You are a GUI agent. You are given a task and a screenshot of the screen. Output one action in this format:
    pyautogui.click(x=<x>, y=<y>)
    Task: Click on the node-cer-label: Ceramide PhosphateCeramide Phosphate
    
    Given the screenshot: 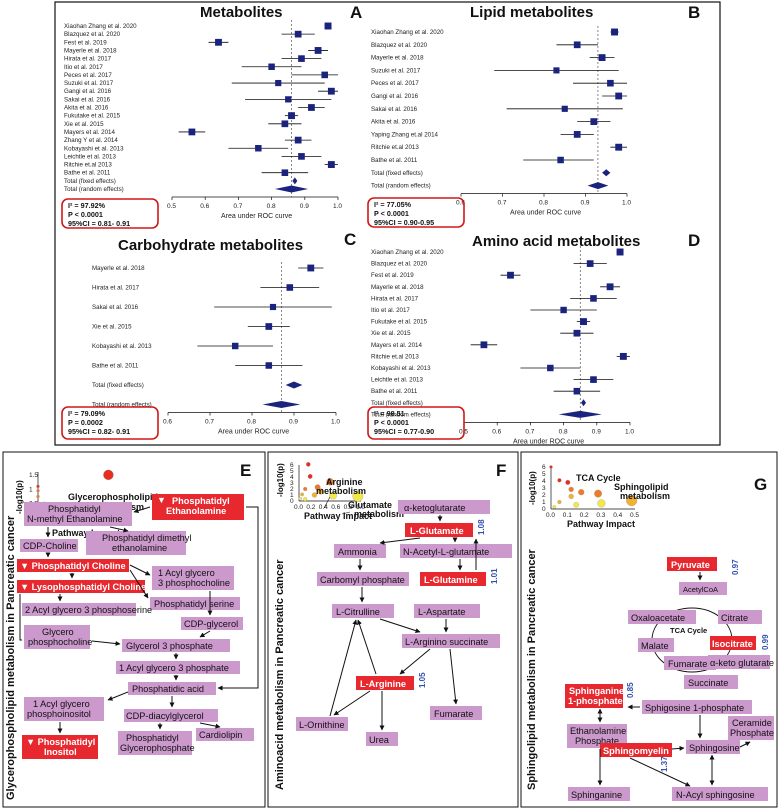 What is the action you would take?
    pyautogui.click(x=752, y=728)
    